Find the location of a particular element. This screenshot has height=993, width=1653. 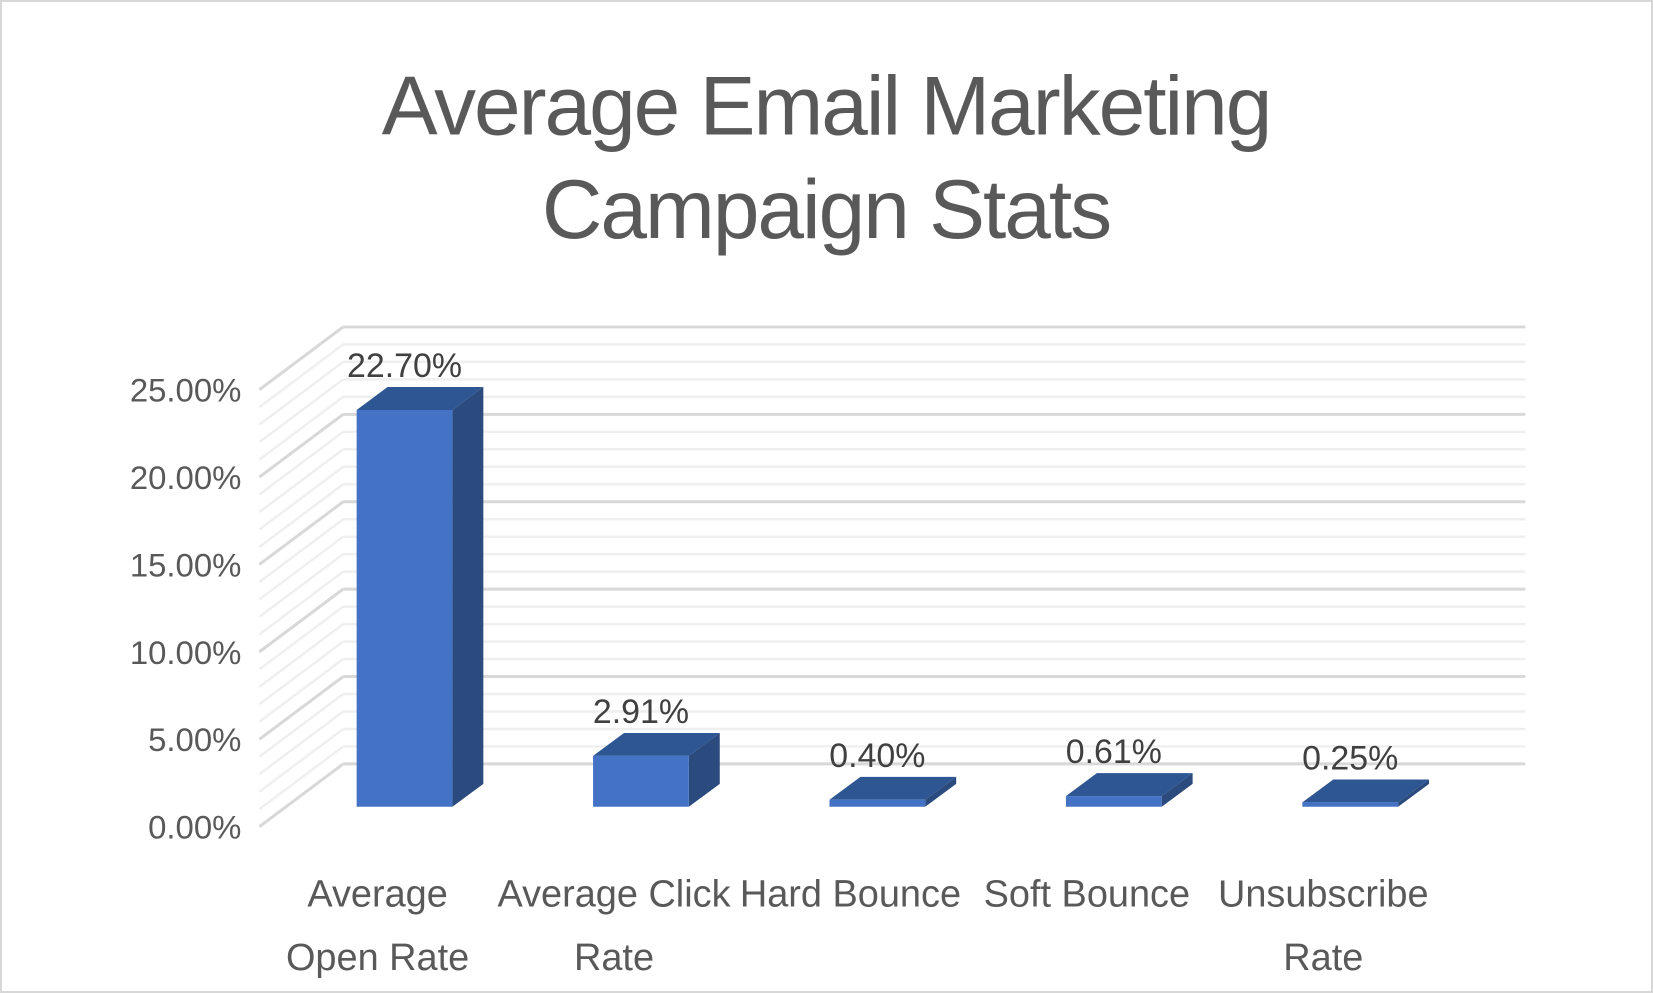

category-label-soft-bounce: Soft Bounce is located at coordinates (1087, 894).